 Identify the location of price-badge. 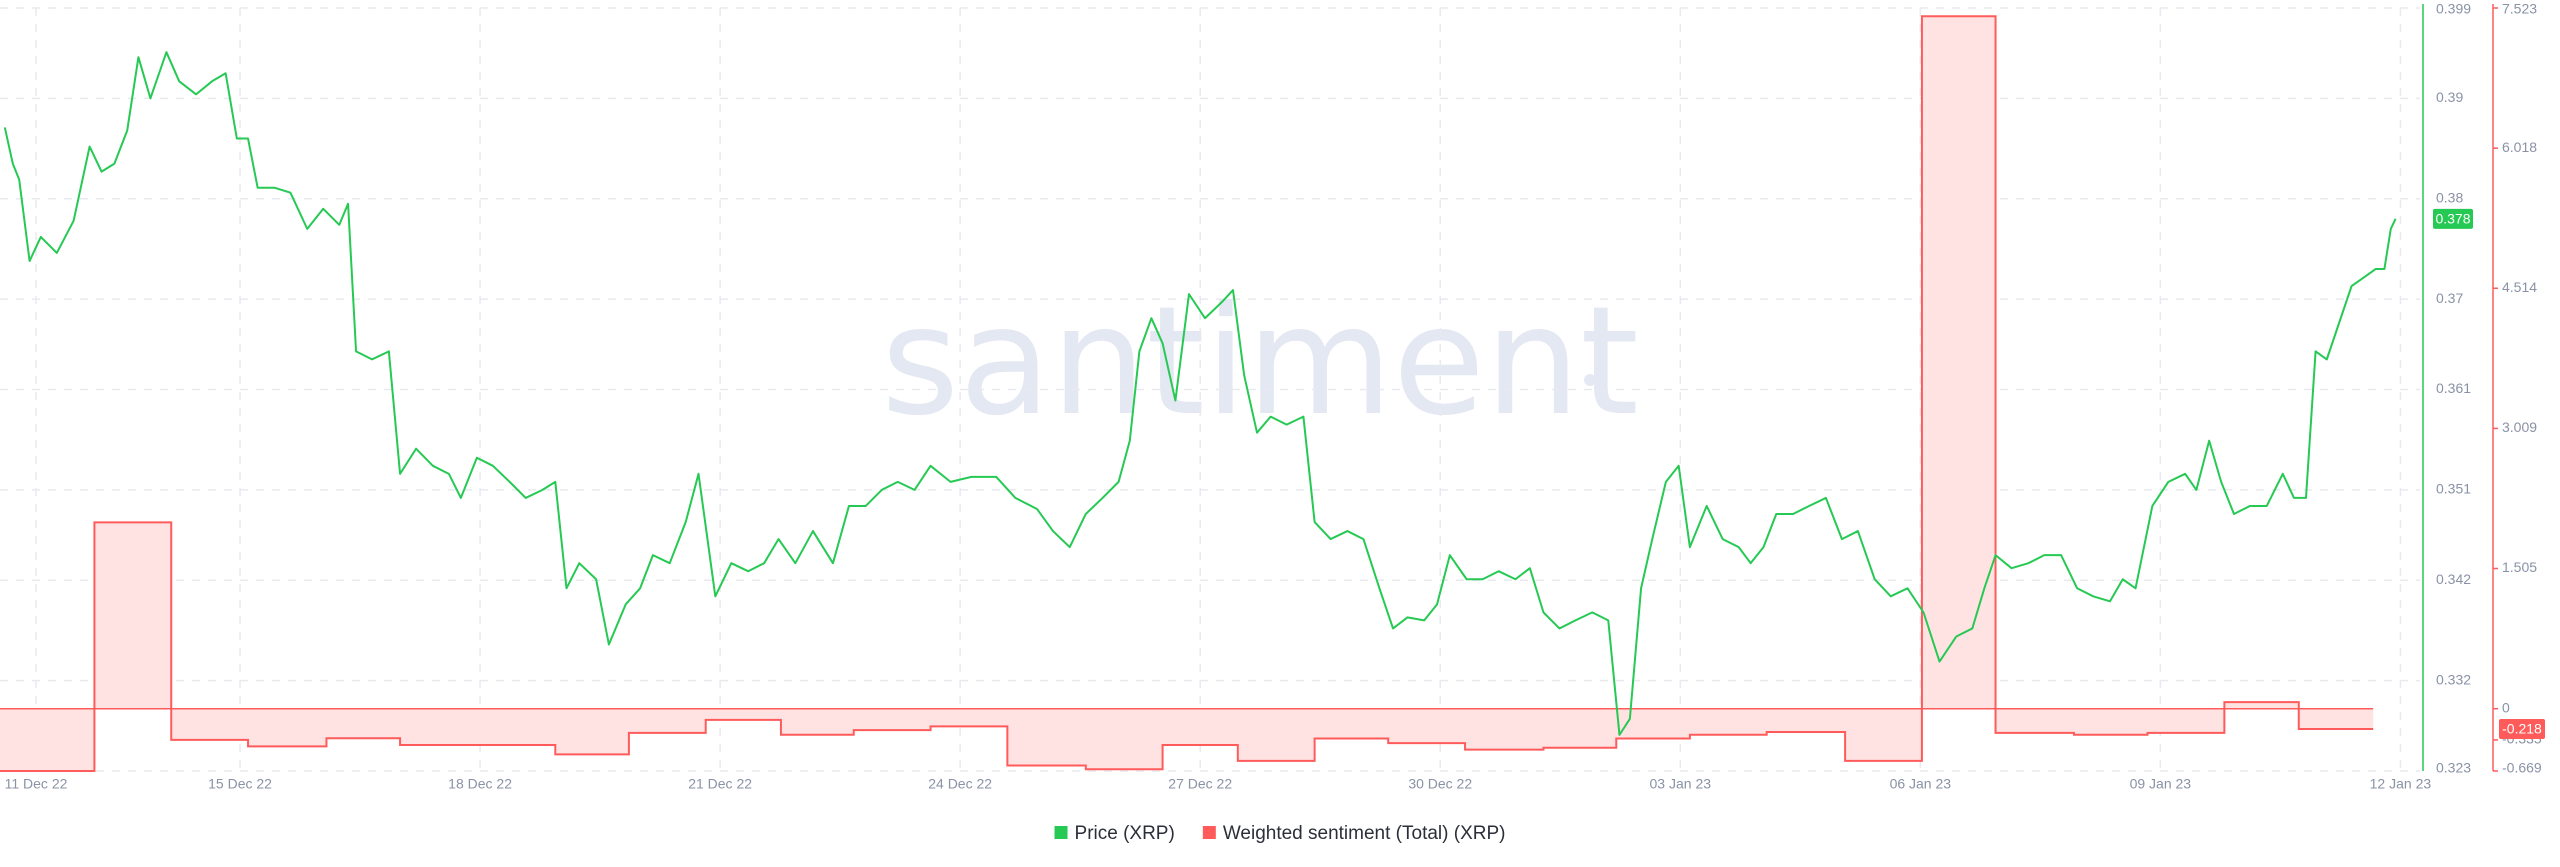
(2453, 218).